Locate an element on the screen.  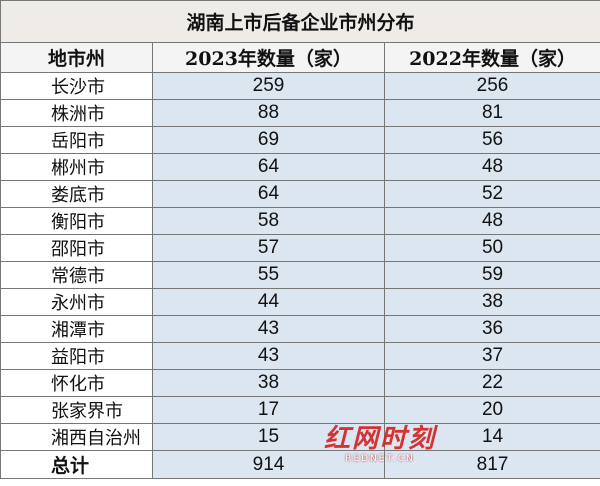
data-row: 衡阳市 58 48 is located at coordinates (300, 221).